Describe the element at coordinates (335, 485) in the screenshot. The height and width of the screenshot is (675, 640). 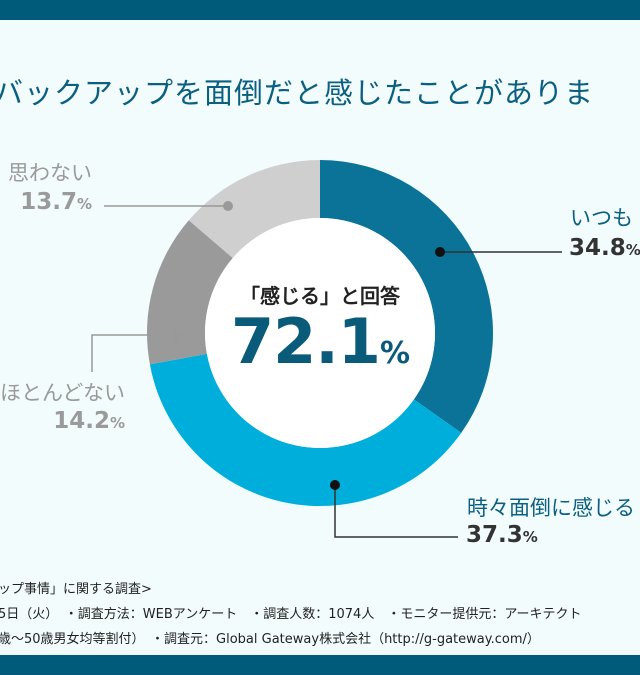
I see `leader-sometimes-dot` at that location.